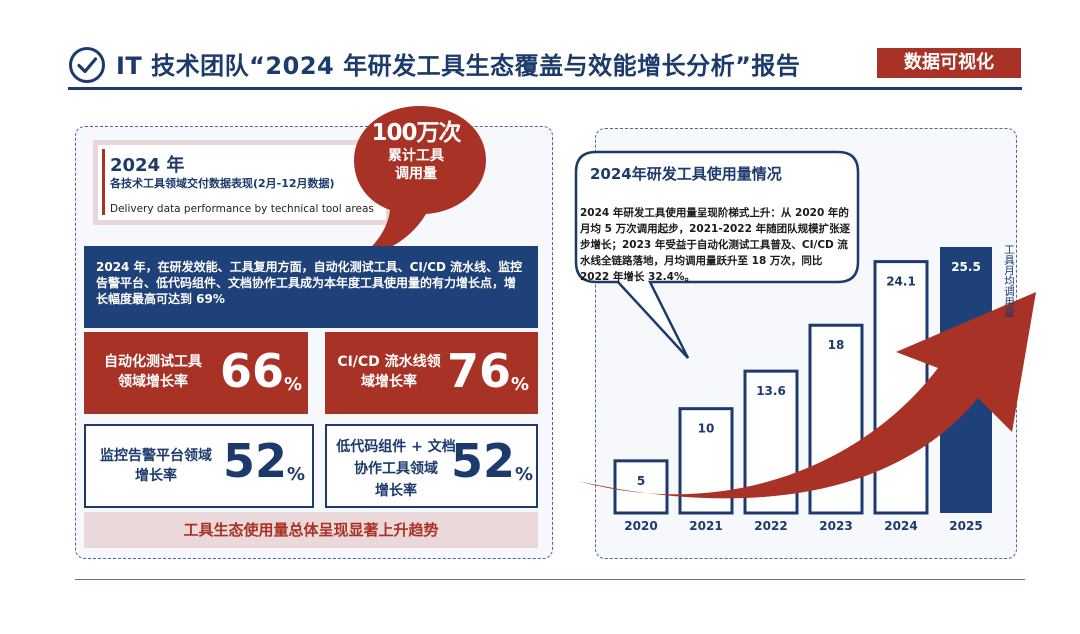 This screenshot has width=1080, height=634. What do you see at coordinates (416, 156) in the screenshot?
I see `total-calls-label-1: 累计工具` at bounding box center [416, 156].